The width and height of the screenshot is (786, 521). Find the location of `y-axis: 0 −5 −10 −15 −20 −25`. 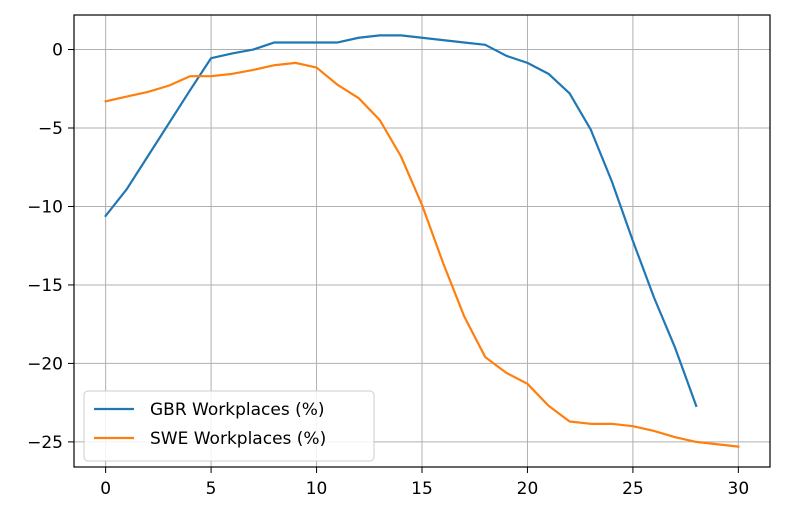

y-axis: 0 −5 −10 −15 −20 −25 is located at coordinates (50, 247).